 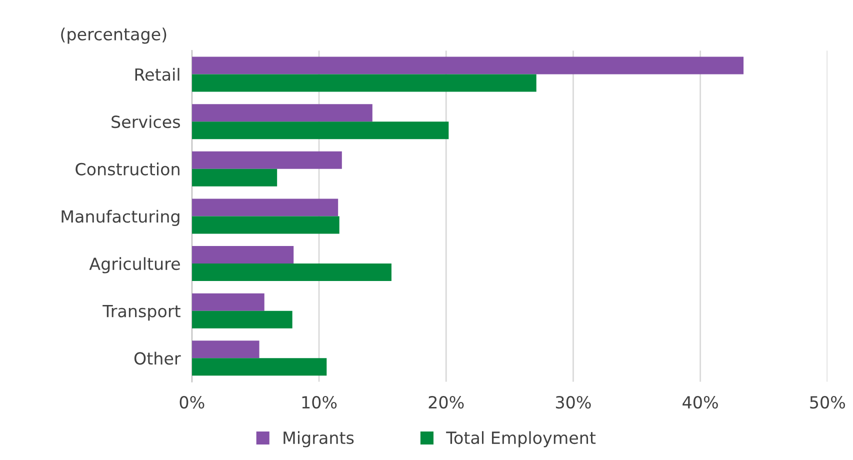 What do you see at coordinates (573, 402) in the screenshot?
I see `x-tick-label: 30%` at bounding box center [573, 402].